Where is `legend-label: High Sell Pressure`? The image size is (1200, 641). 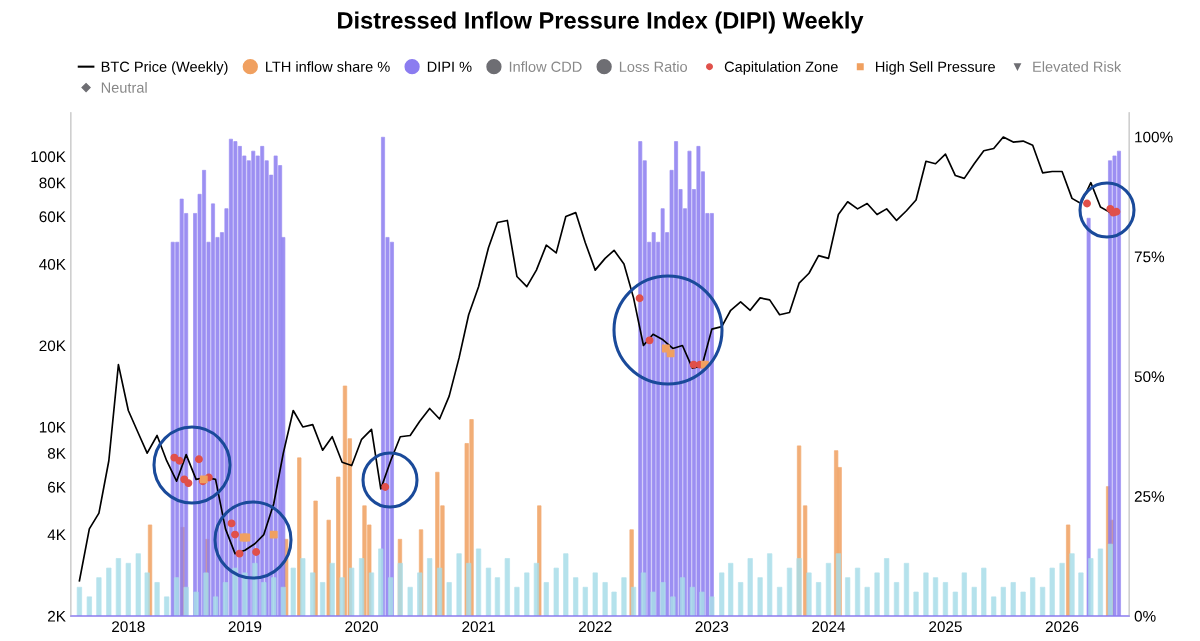 legend-label: High Sell Pressure is located at coordinates (935, 68).